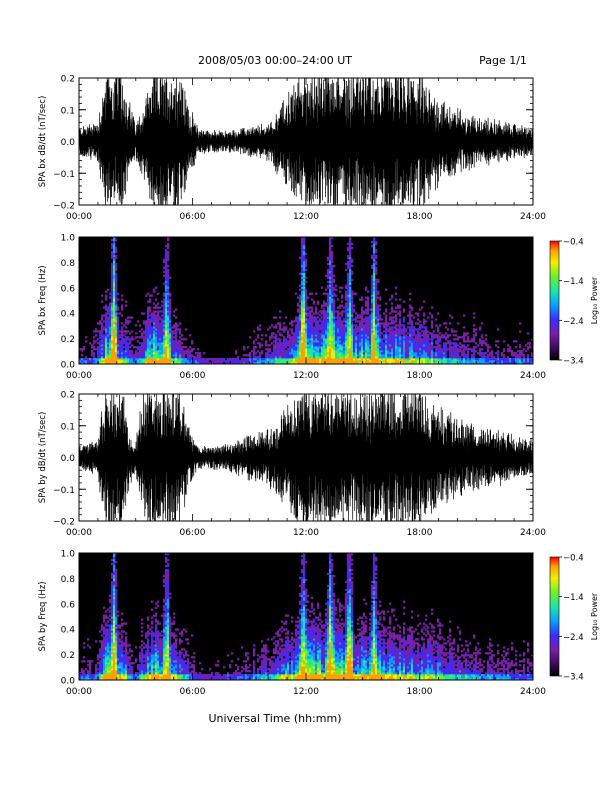  What do you see at coordinates (275, 60) in the screenshot?
I see `plot-title: 2008/05/03 00:00–24:00 UT` at bounding box center [275, 60].